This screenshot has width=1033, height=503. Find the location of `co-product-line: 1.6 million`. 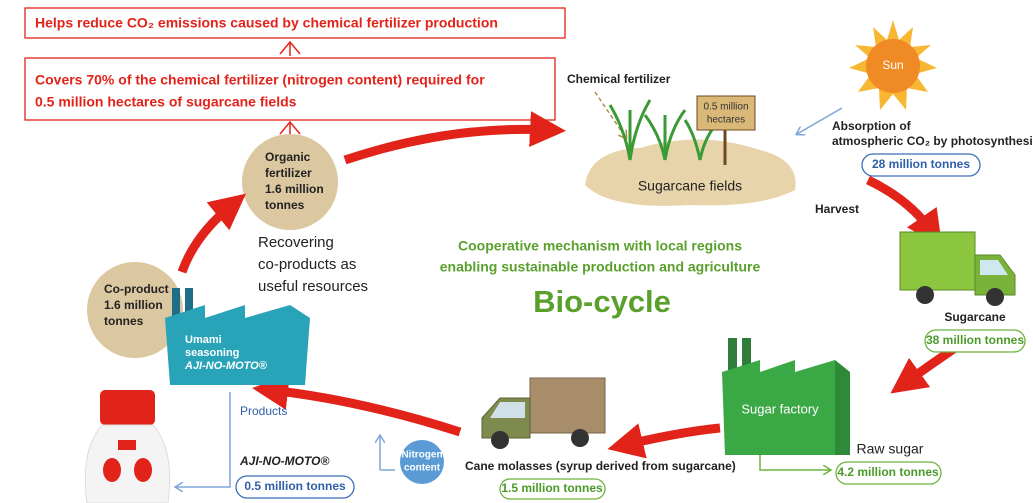

co-product-line: 1.6 million is located at coordinates (133, 305).